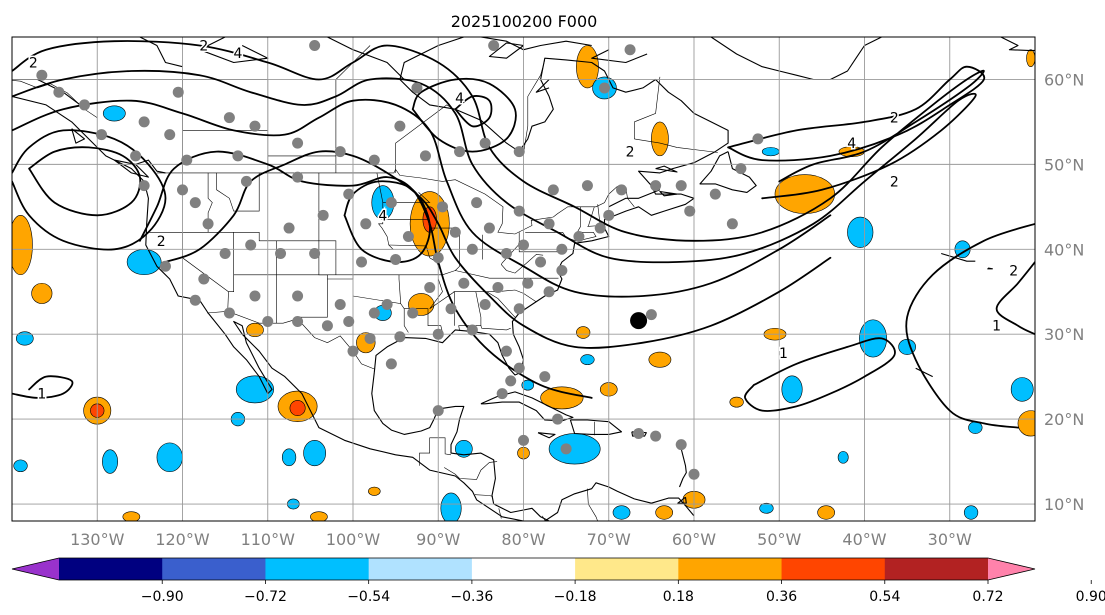 This screenshot has height=615, width=1105. What do you see at coordinates (1064, 334) in the screenshot?
I see `latitude-tick-label: 30°N` at bounding box center [1064, 334].